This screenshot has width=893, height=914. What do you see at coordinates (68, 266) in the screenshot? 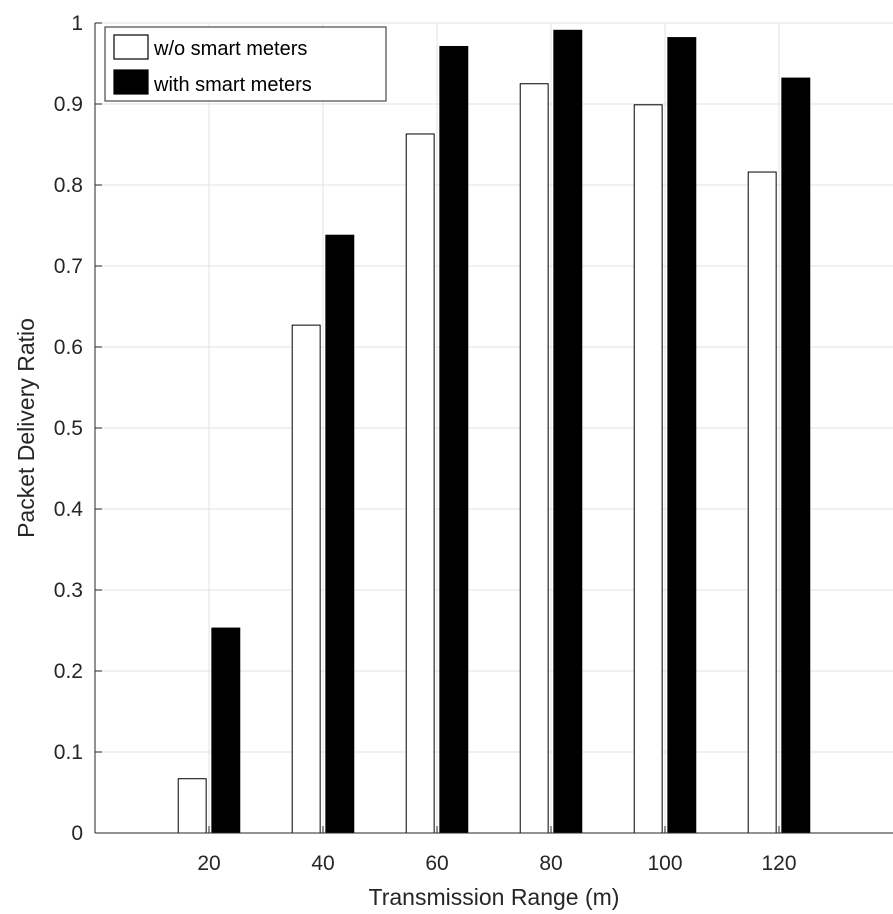
I see `y-tick-label: 0.7` at bounding box center [68, 266].